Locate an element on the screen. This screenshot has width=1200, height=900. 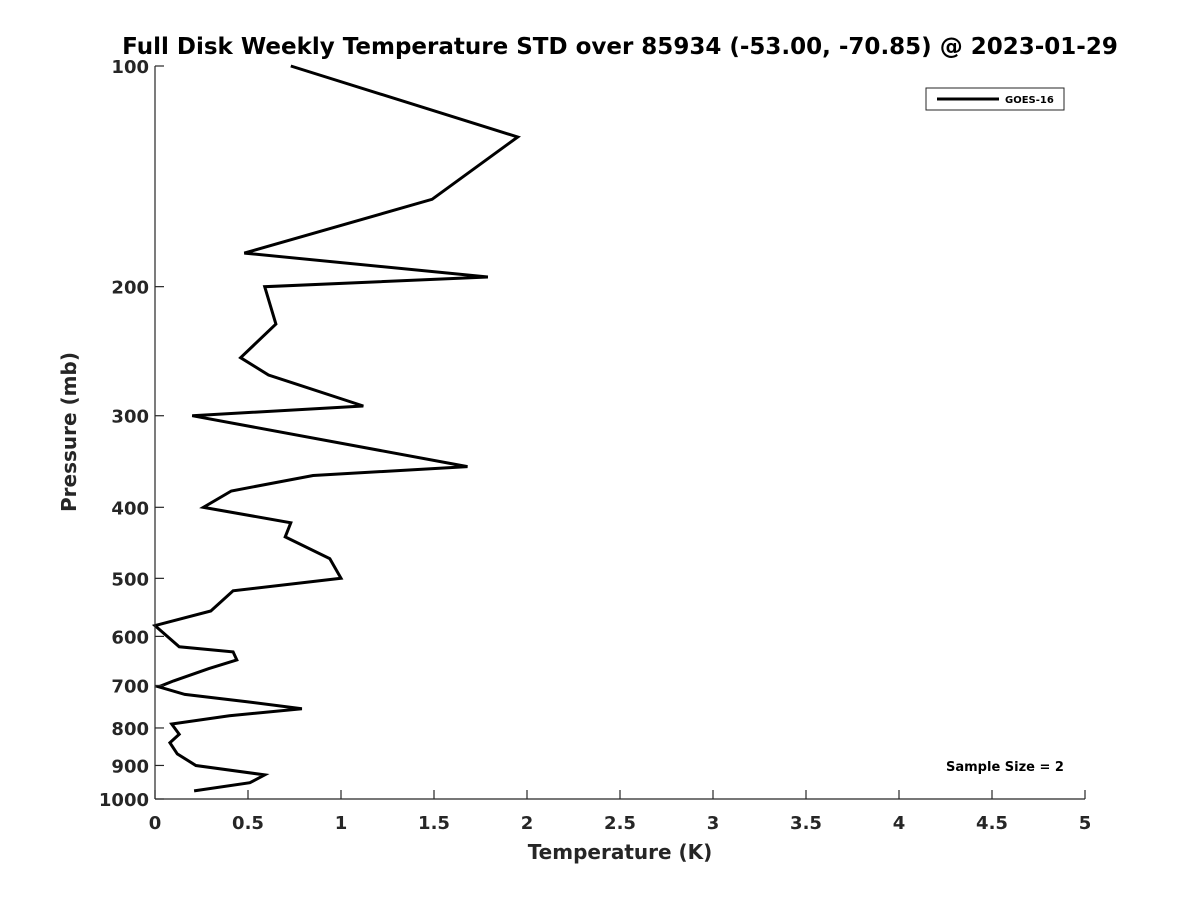
x-tick-label: 3.5 is located at coordinates (806, 823).